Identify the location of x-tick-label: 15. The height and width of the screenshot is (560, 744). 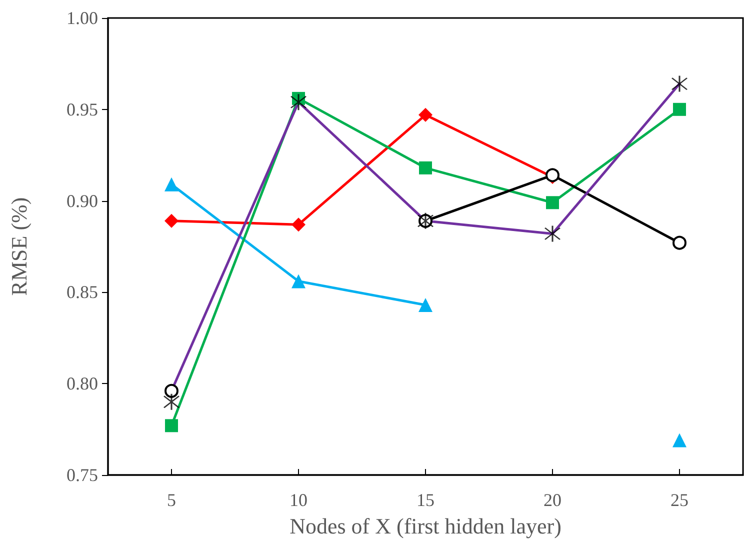
(425, 500).